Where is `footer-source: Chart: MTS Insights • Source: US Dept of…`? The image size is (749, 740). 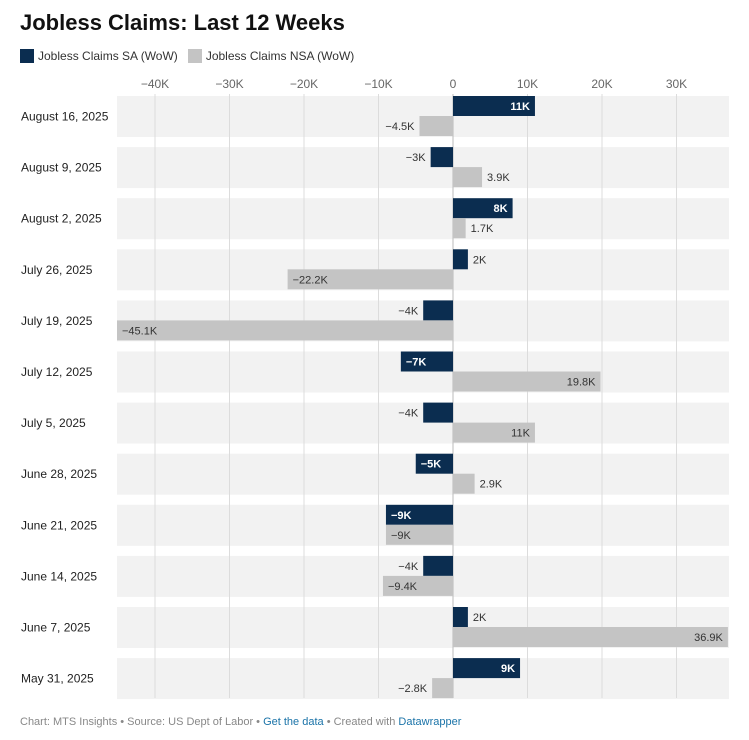
footer-source: Chart: MTS Insights • Source: US Dept of… is located at coordinates (142, 722).